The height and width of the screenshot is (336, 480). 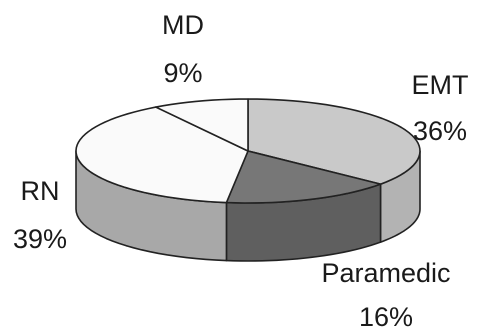 What do you see at coordinates (182, 73) in the screenshot?
I see `slice-percent-md: 9%` at bounding box center [182, 73].